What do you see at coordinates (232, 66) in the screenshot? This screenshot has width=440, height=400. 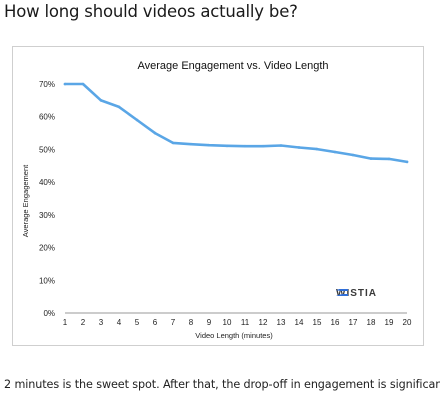 I see `chart-title: Average Engagement vs. Video Length` at bounding box center [232, 66].